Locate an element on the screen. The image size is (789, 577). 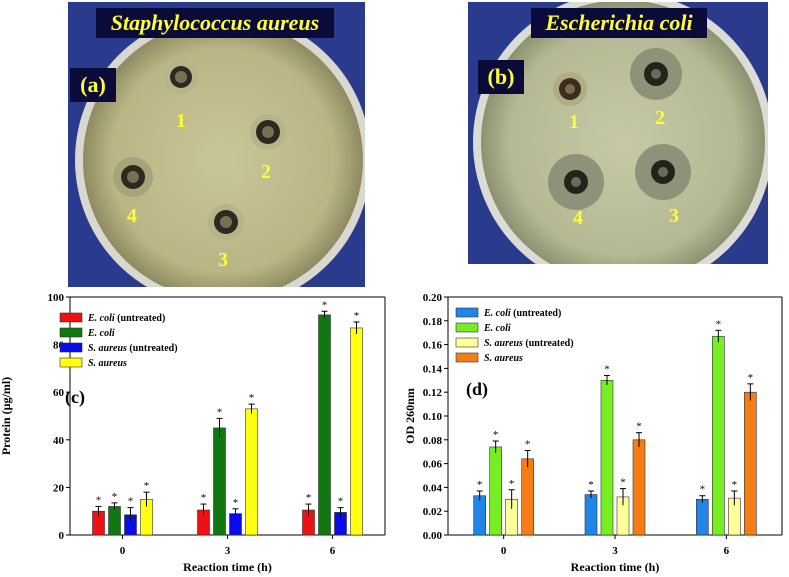
well-label-2: 2 is located at coordinates (266, 172).